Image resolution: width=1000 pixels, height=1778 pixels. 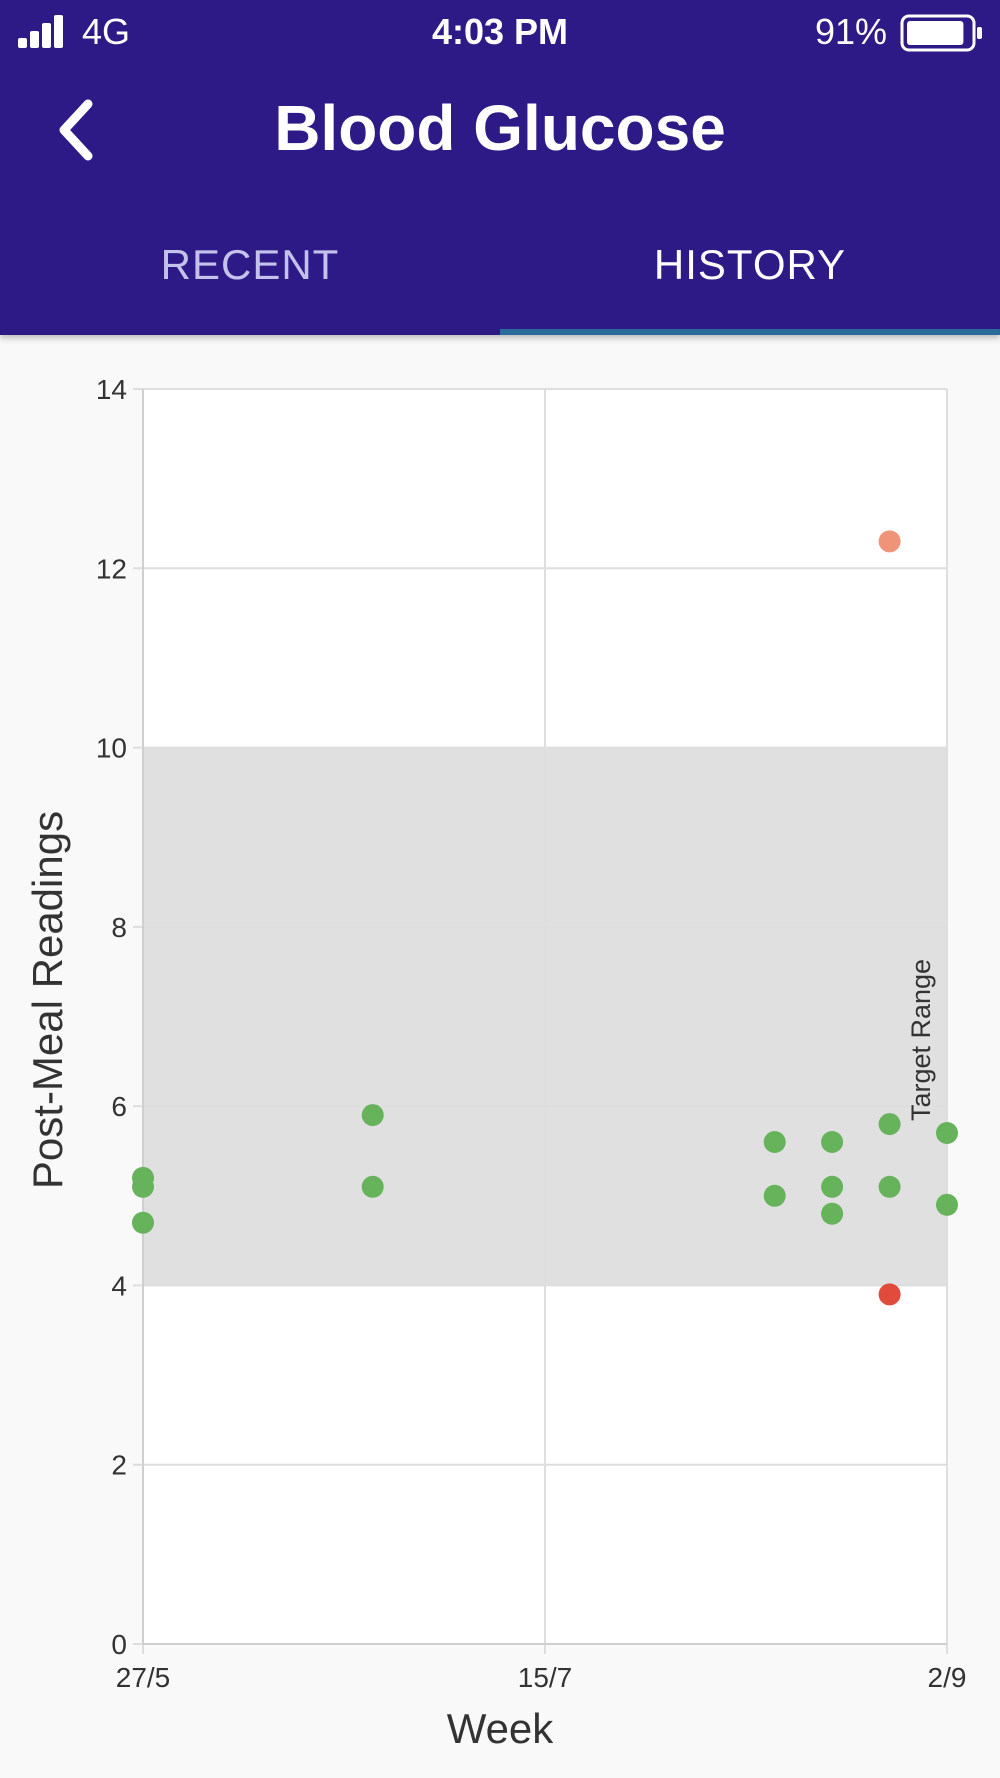 What do you see at coordinates (501, 1728) in the screenshot?
I see `x-axis-title: Week` at bounding box center [501, 1728].